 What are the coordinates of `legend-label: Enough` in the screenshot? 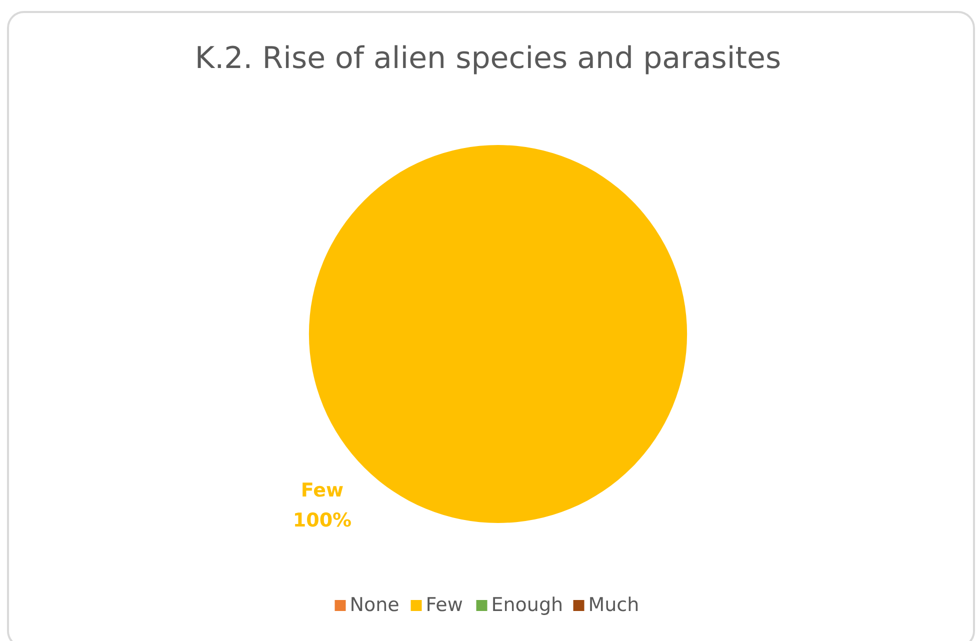 It's located at (527, 605).